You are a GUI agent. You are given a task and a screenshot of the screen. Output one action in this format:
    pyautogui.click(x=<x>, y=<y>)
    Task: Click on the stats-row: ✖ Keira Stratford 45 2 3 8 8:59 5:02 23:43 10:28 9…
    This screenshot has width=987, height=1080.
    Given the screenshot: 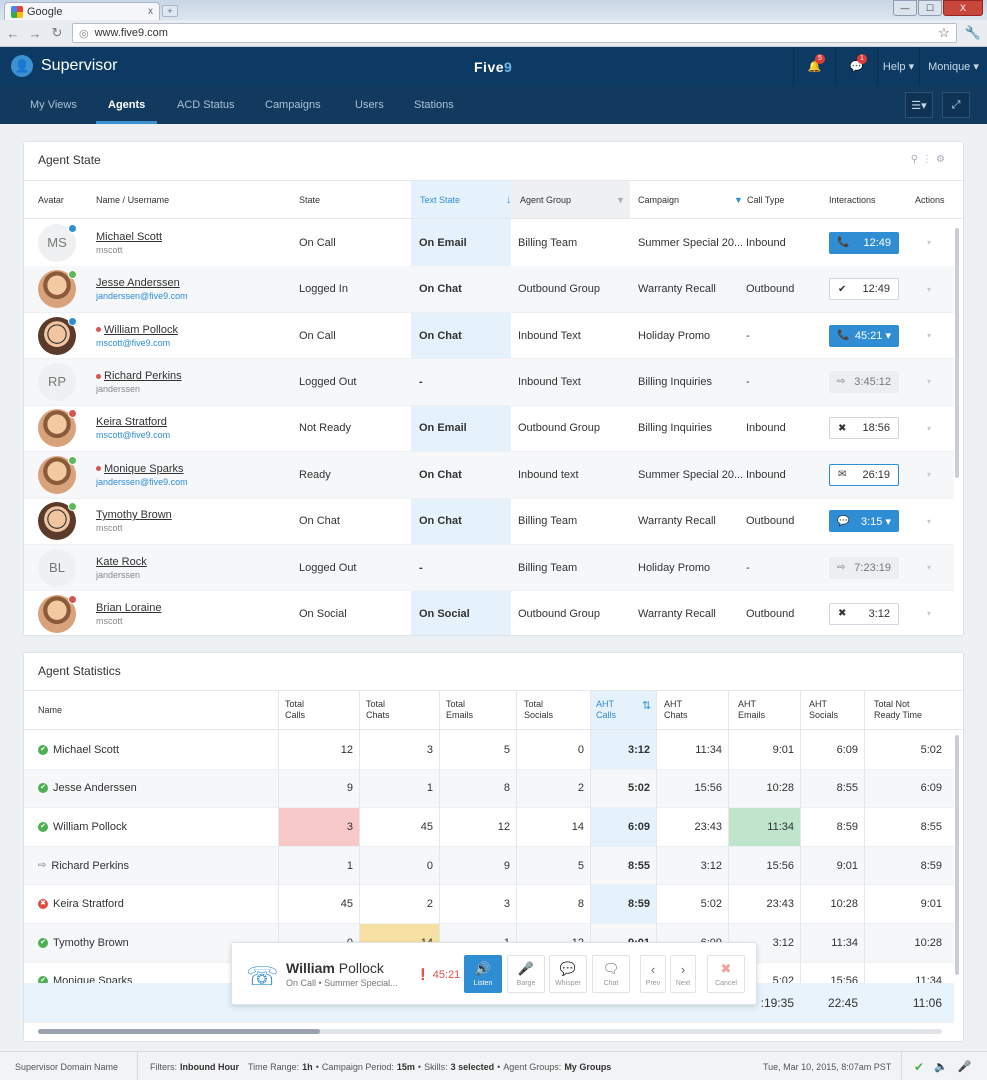 What is the action you would take?
    pyautogui.click(x=489, y=904)
    